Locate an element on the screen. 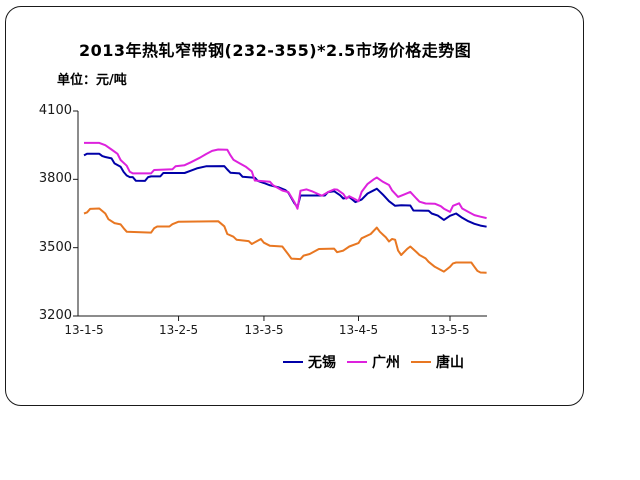  legend-line-swatch-wuxi is located at coordinates (293, 362).